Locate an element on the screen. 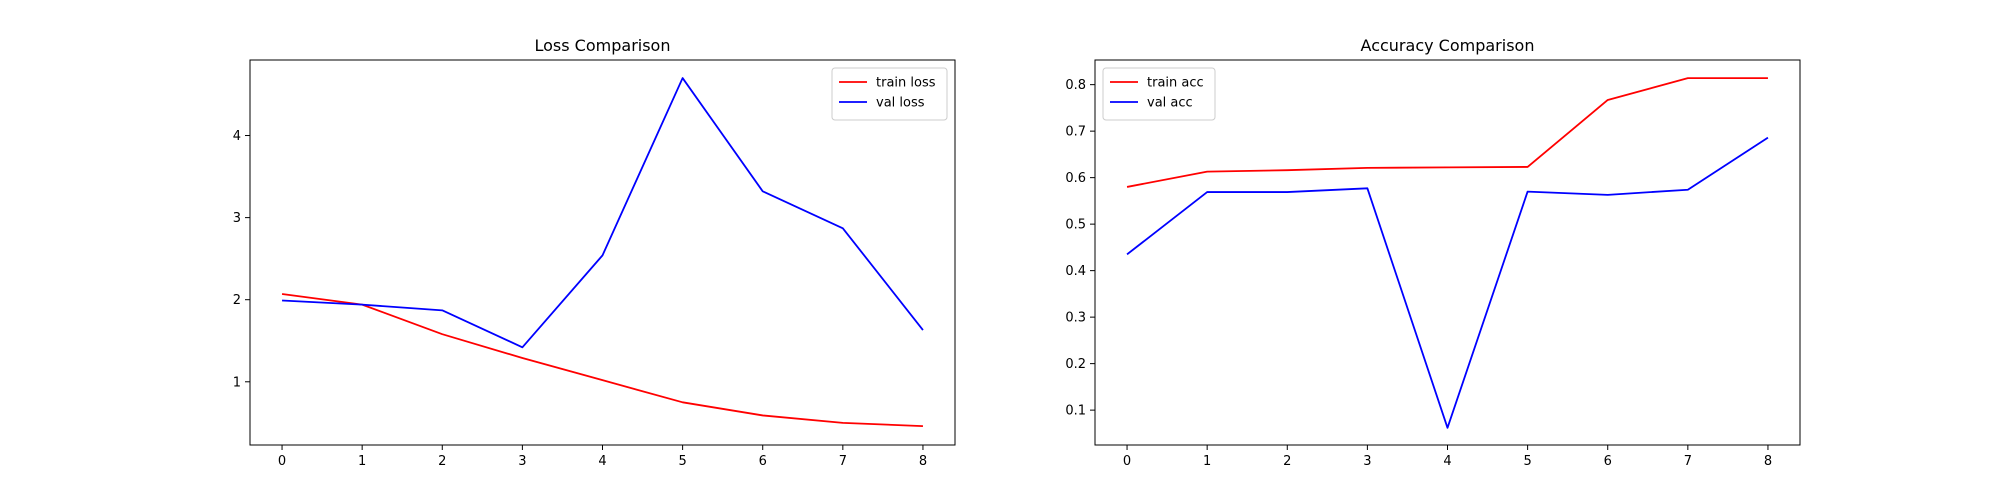 This screenshot has width=2000, height=500. y-tick-label: 4 is located at coordinates (237, 136).